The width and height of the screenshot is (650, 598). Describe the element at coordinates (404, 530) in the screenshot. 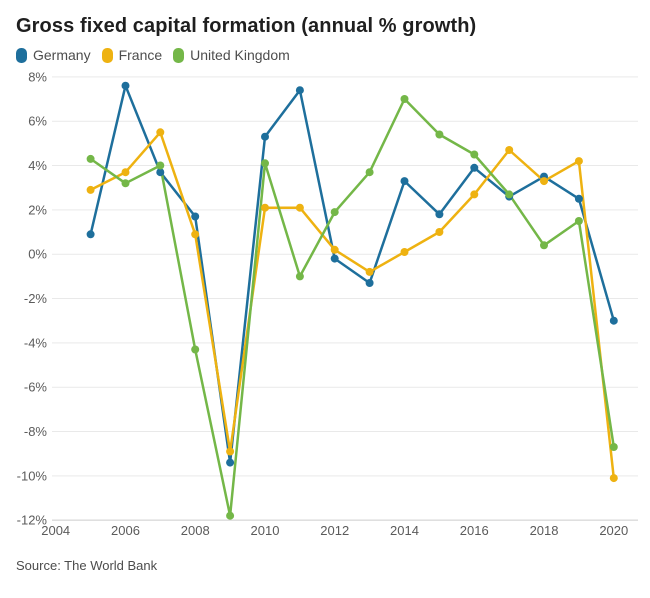

I see `x-tick-label: 2014` at that location.